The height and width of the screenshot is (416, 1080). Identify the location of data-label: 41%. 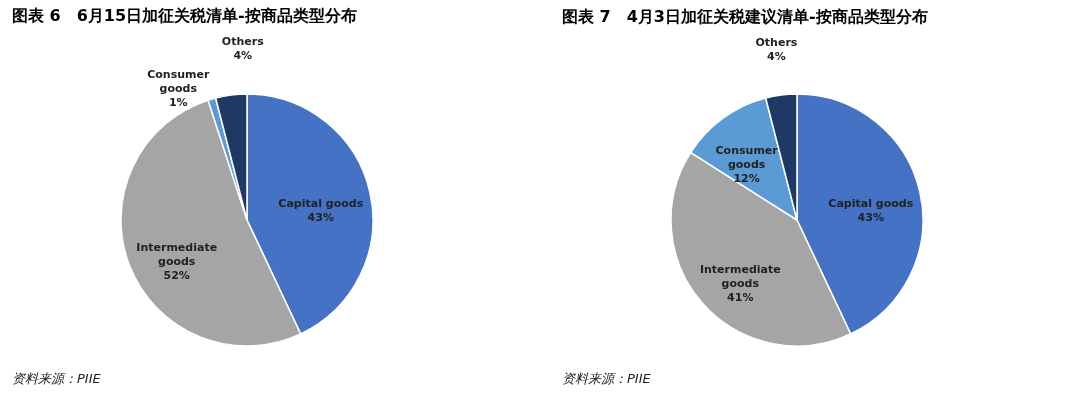
(740, 297).